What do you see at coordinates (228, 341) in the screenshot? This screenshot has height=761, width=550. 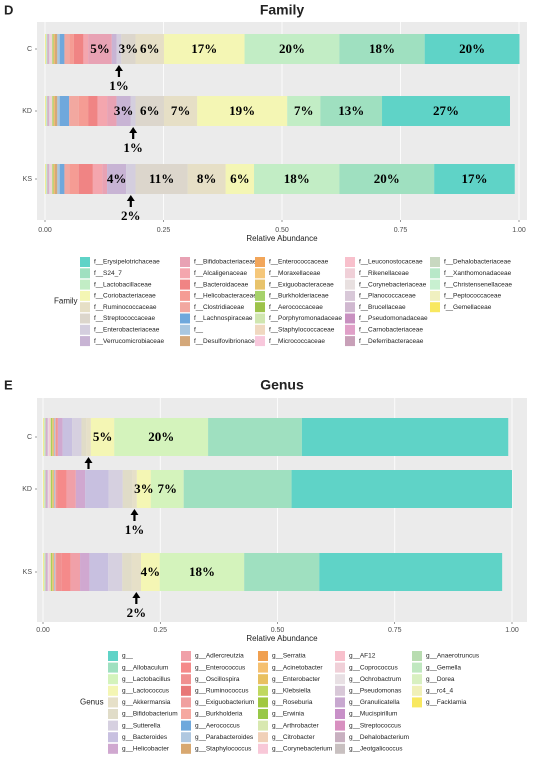 I see `legend-label: f__Desulfovibrionaceae` at bounding box center [228, 341].